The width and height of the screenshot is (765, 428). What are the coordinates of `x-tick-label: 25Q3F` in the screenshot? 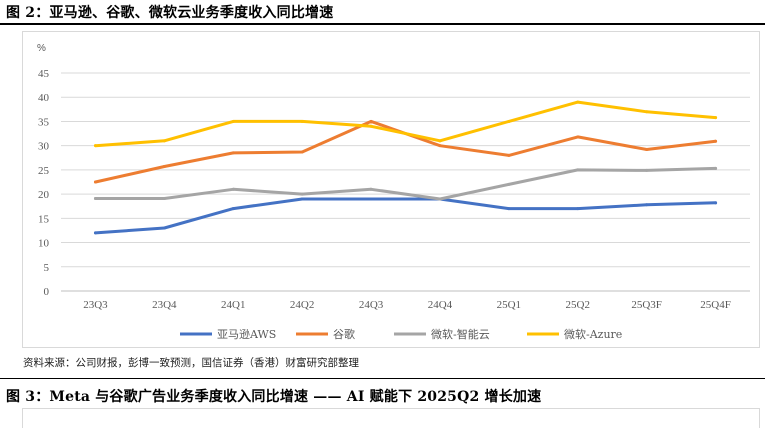 It's located at (646, 305).